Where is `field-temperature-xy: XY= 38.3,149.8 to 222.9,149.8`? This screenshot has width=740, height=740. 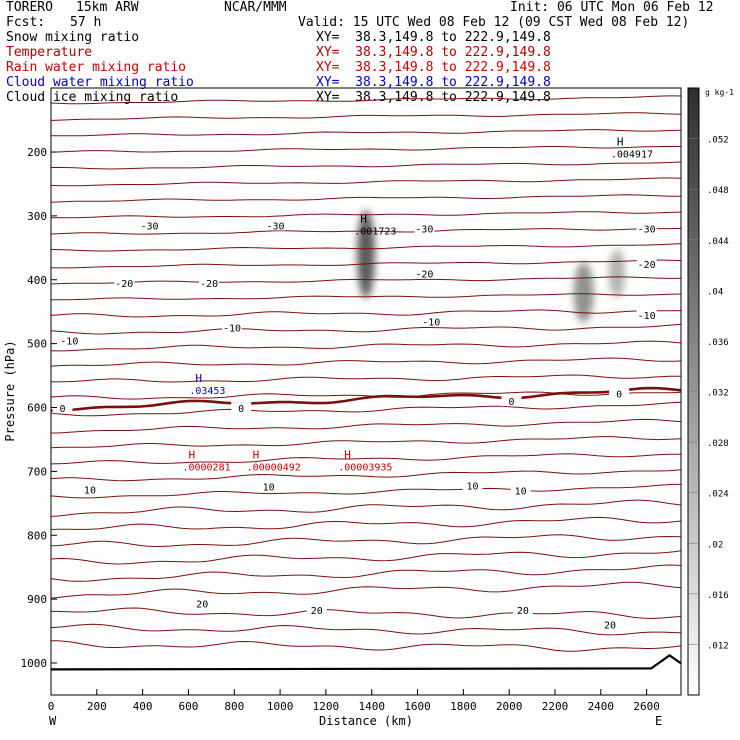
field-temperature-xy: XY= 38.3,149.8 to 222.9,149.8 is located at coordinates (433, 52).